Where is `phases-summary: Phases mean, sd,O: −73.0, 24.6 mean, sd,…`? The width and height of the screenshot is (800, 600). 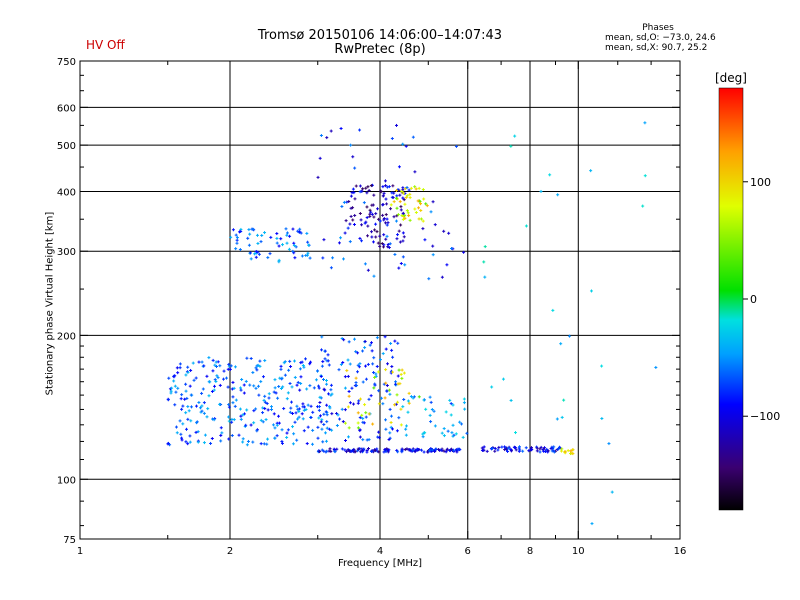
phases-summary: Phases mean, sd,O: −73.0, 24.6 mean, sd,… is located at coordinates (665, 38).